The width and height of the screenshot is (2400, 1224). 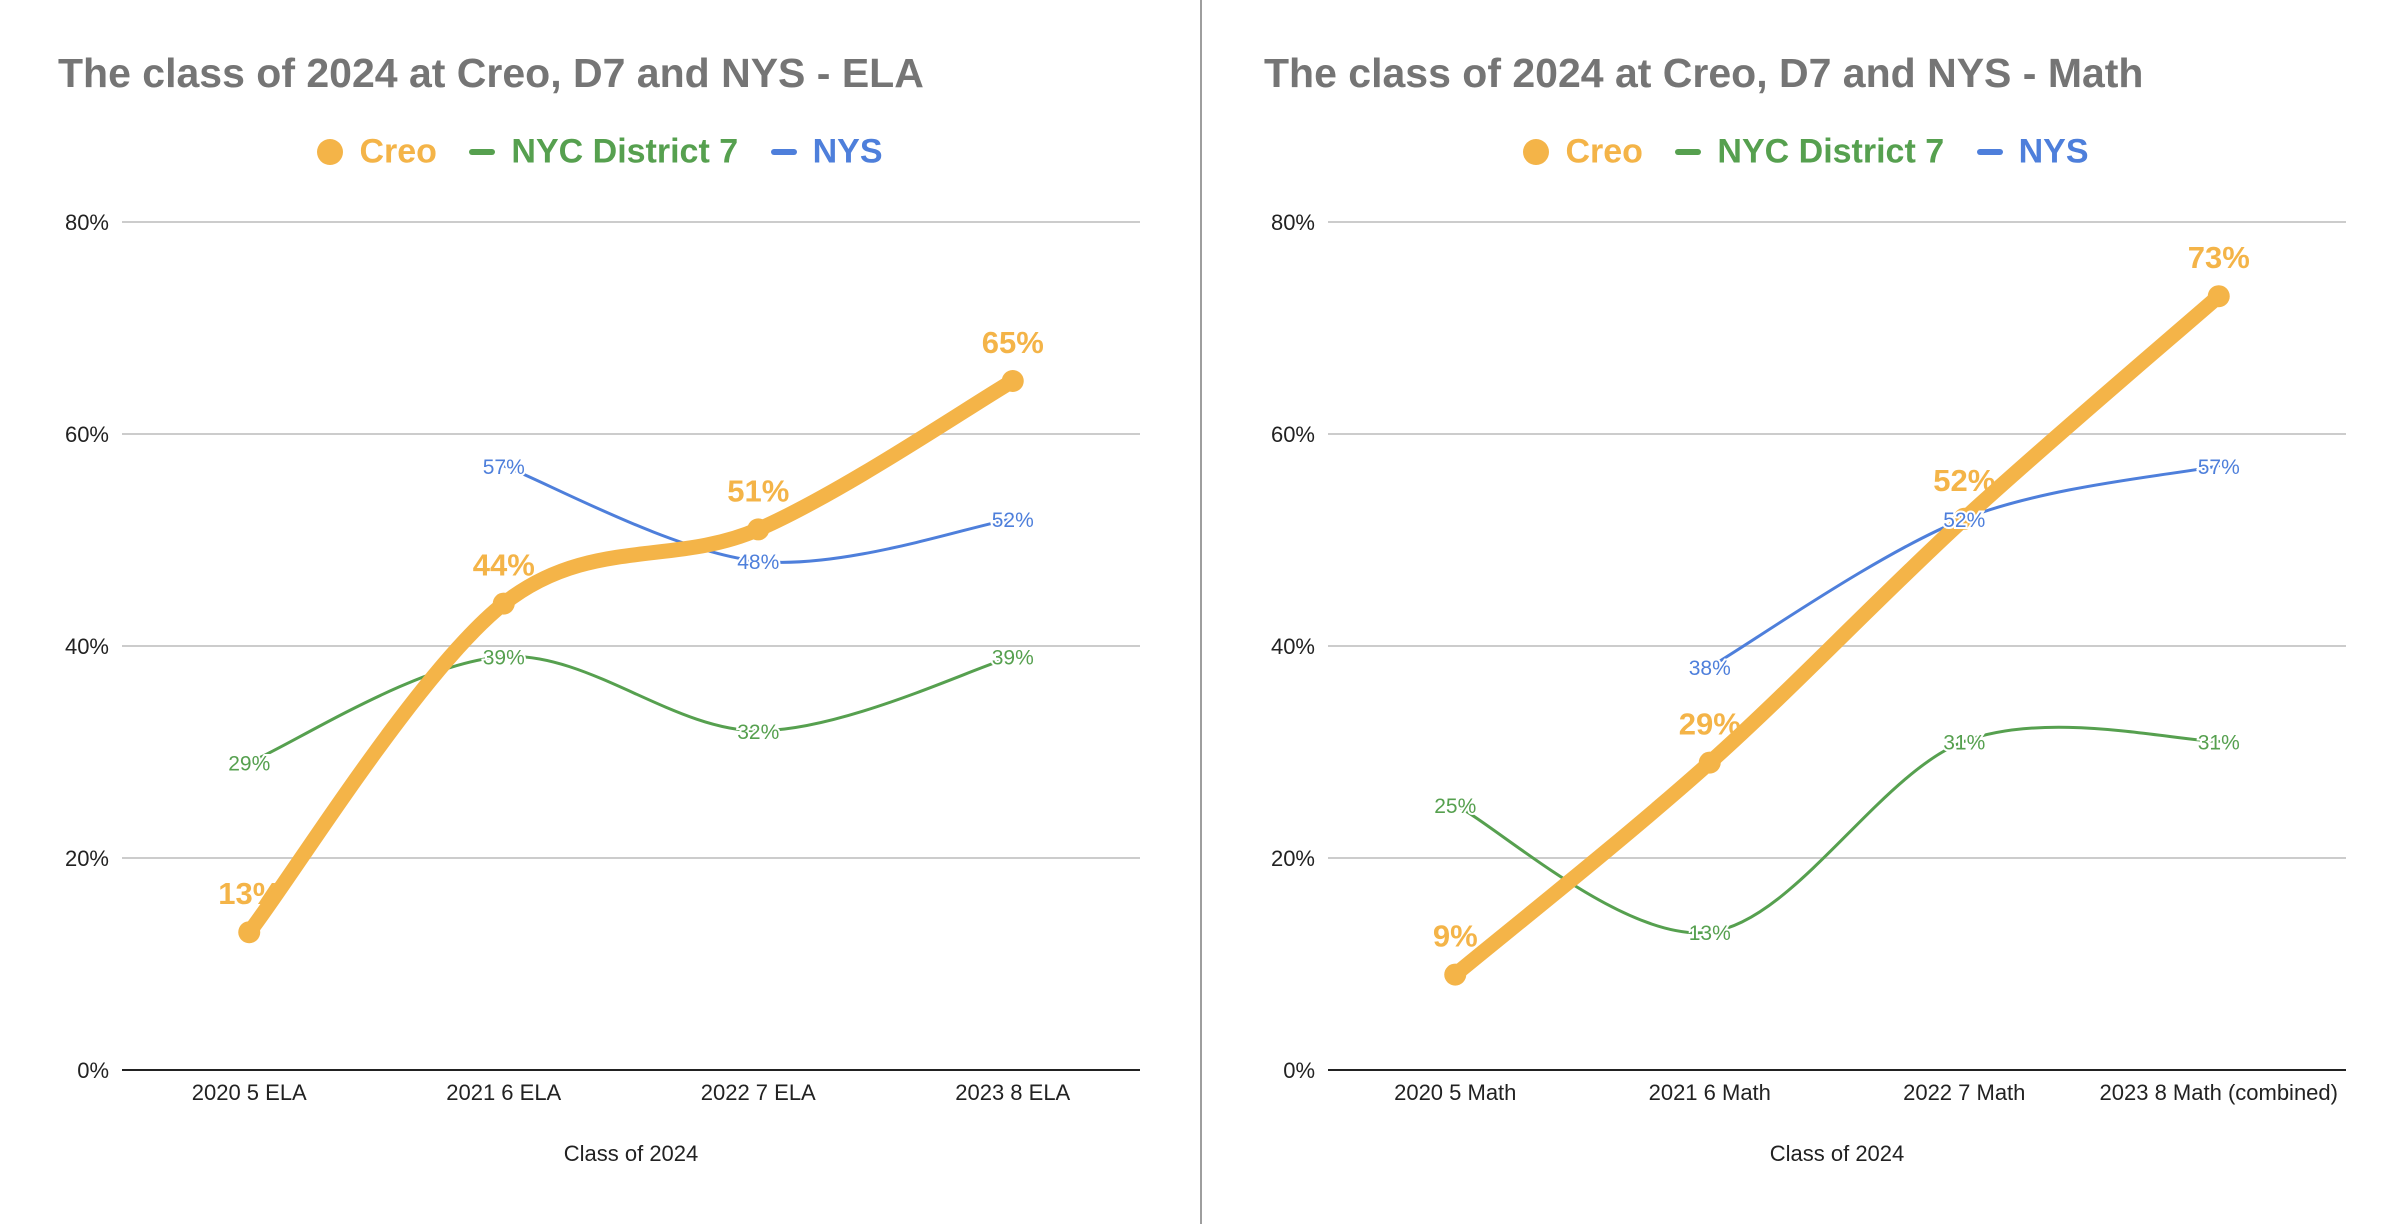 I want to click on ela-series-nys-data-label: 57%, so click(x=504, y=467).